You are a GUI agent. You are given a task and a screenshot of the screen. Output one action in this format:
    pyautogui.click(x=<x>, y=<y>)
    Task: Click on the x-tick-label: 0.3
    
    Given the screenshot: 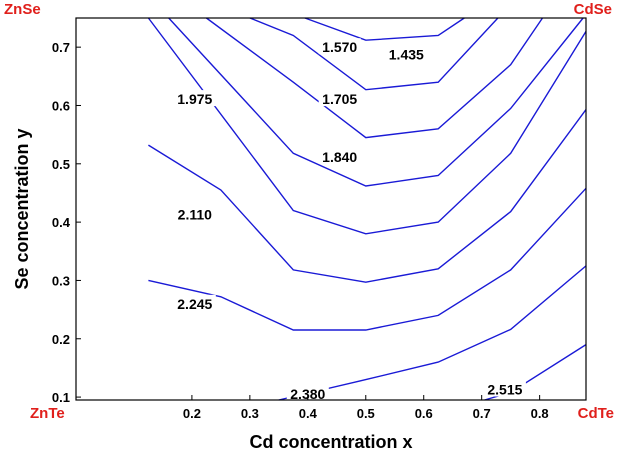 What is the action you would take?
    pyautogui.click(x=250, y=413)
    